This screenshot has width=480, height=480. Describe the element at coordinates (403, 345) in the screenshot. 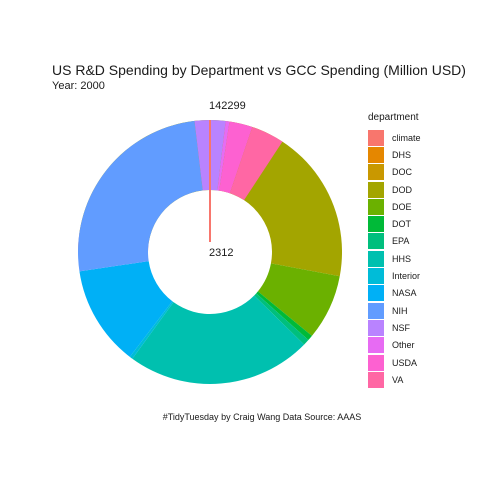

I see `legend-label: Other` at that location.